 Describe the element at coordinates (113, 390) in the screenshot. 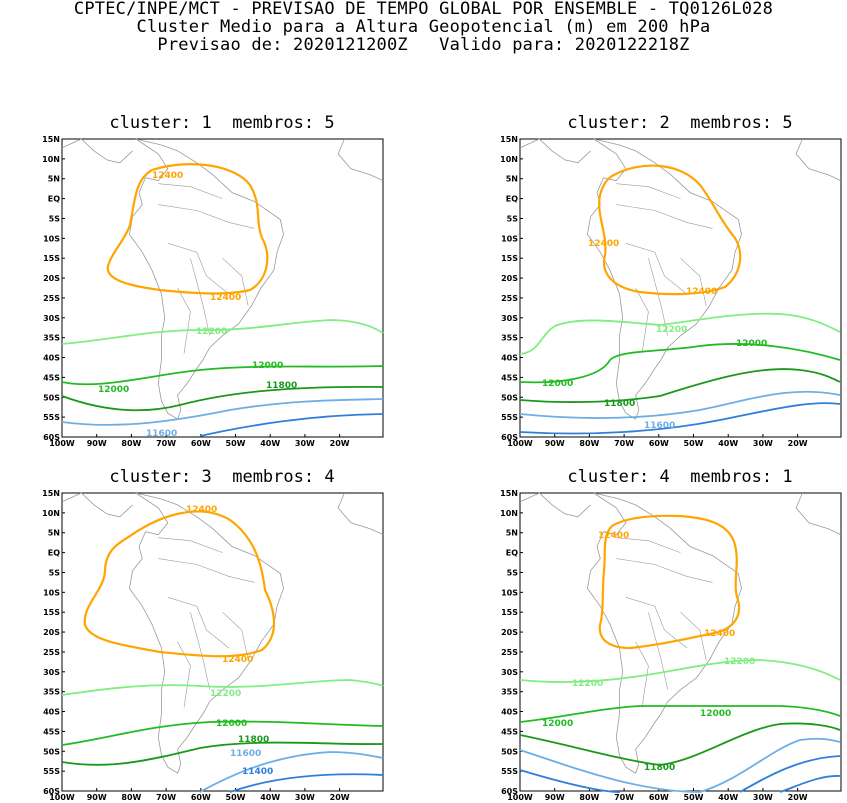

I see `panel-1-label-12000-b: 12000` at that location.